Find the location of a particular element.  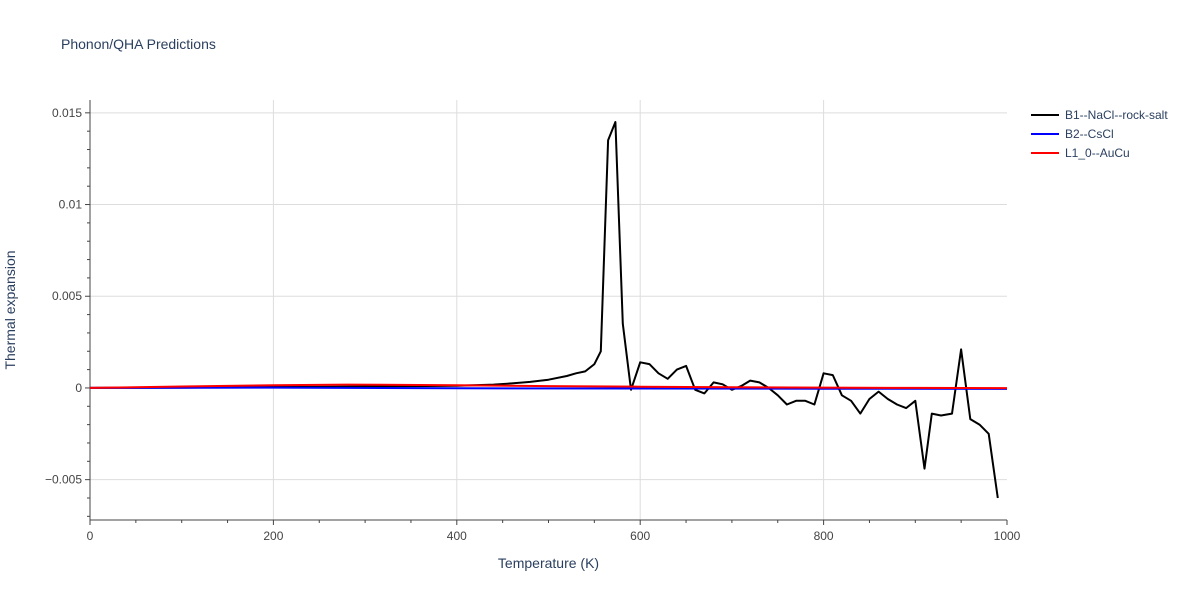

y-tick-label: 0.005 is located at coordinates (67, 296).